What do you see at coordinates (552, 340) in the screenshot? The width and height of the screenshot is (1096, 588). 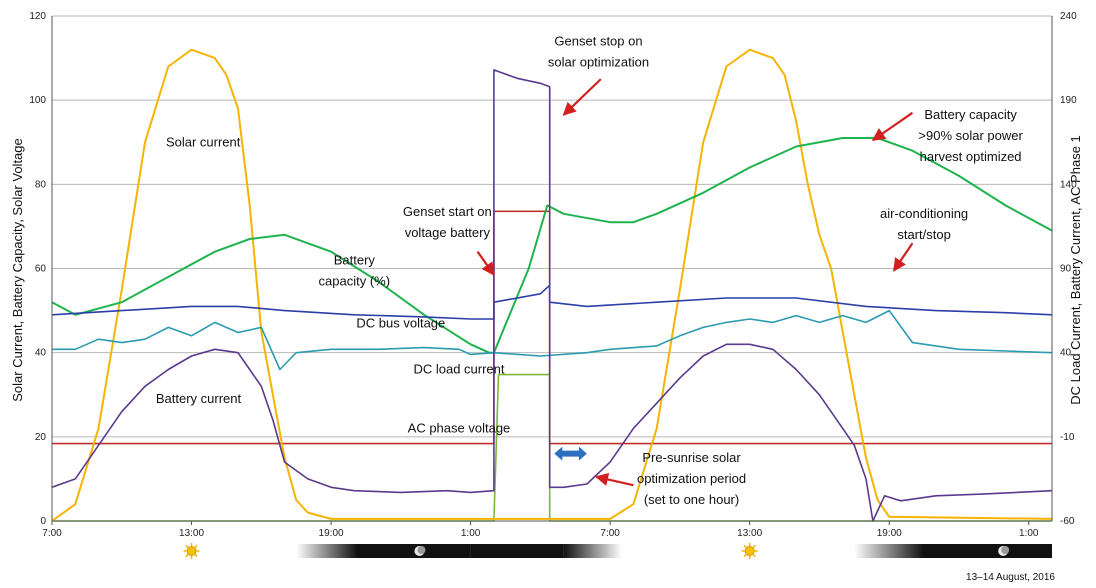 I see `series-line-dc-load` at bounding box center [552, 340].